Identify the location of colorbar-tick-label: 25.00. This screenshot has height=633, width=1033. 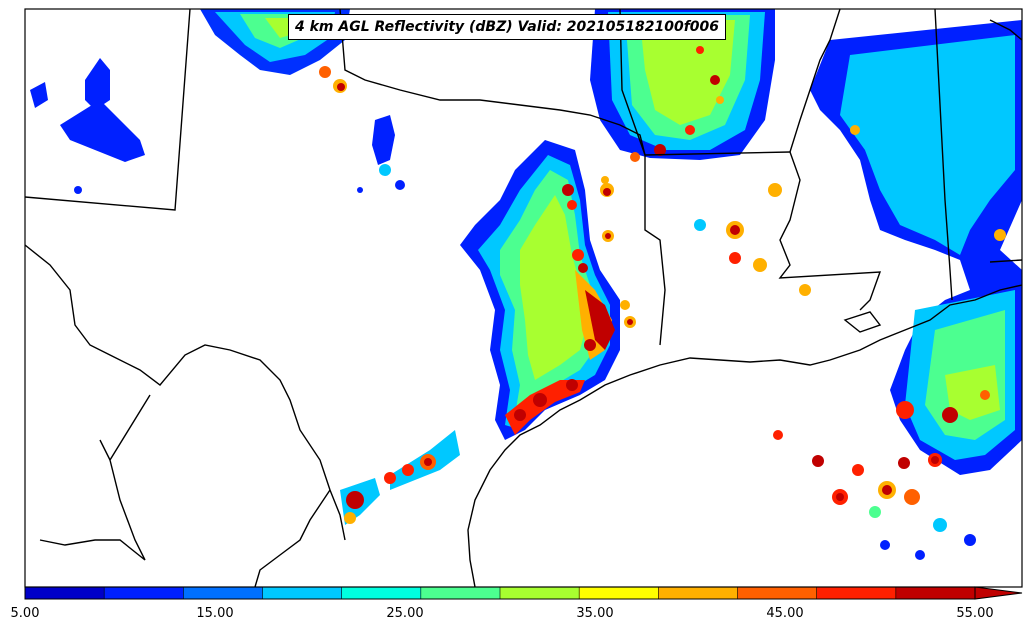
(405, 613).